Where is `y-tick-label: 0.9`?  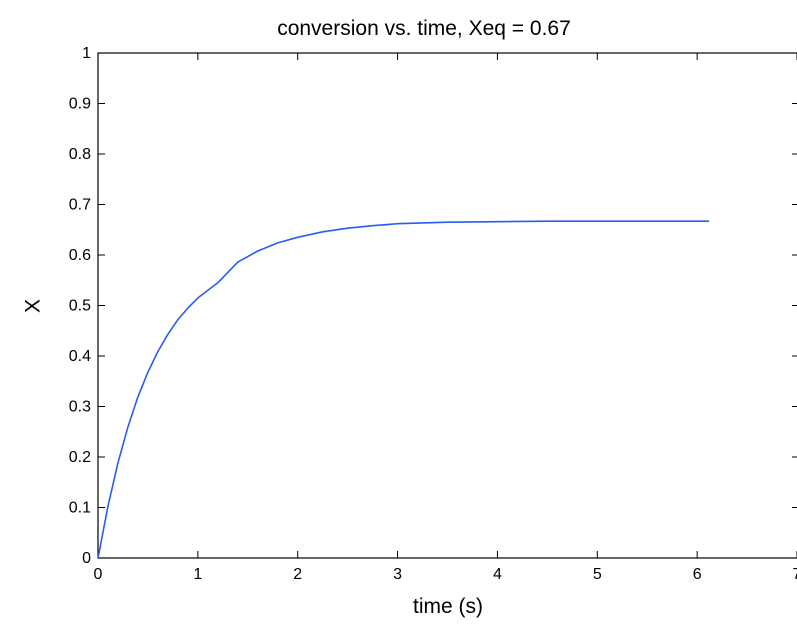 y-tick-label: 0.9 is located at coordinates (80, 104).